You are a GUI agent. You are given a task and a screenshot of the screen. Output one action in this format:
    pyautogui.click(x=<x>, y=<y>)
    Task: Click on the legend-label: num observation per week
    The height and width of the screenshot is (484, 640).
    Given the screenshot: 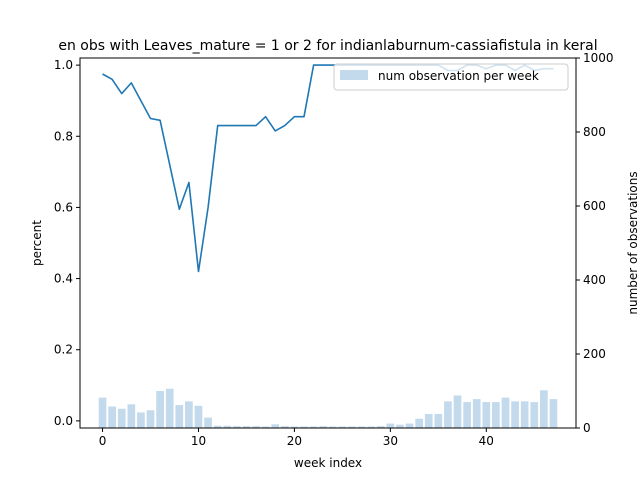 What is the action you would take?
    pyautogui.click(x=458, y=76)
    